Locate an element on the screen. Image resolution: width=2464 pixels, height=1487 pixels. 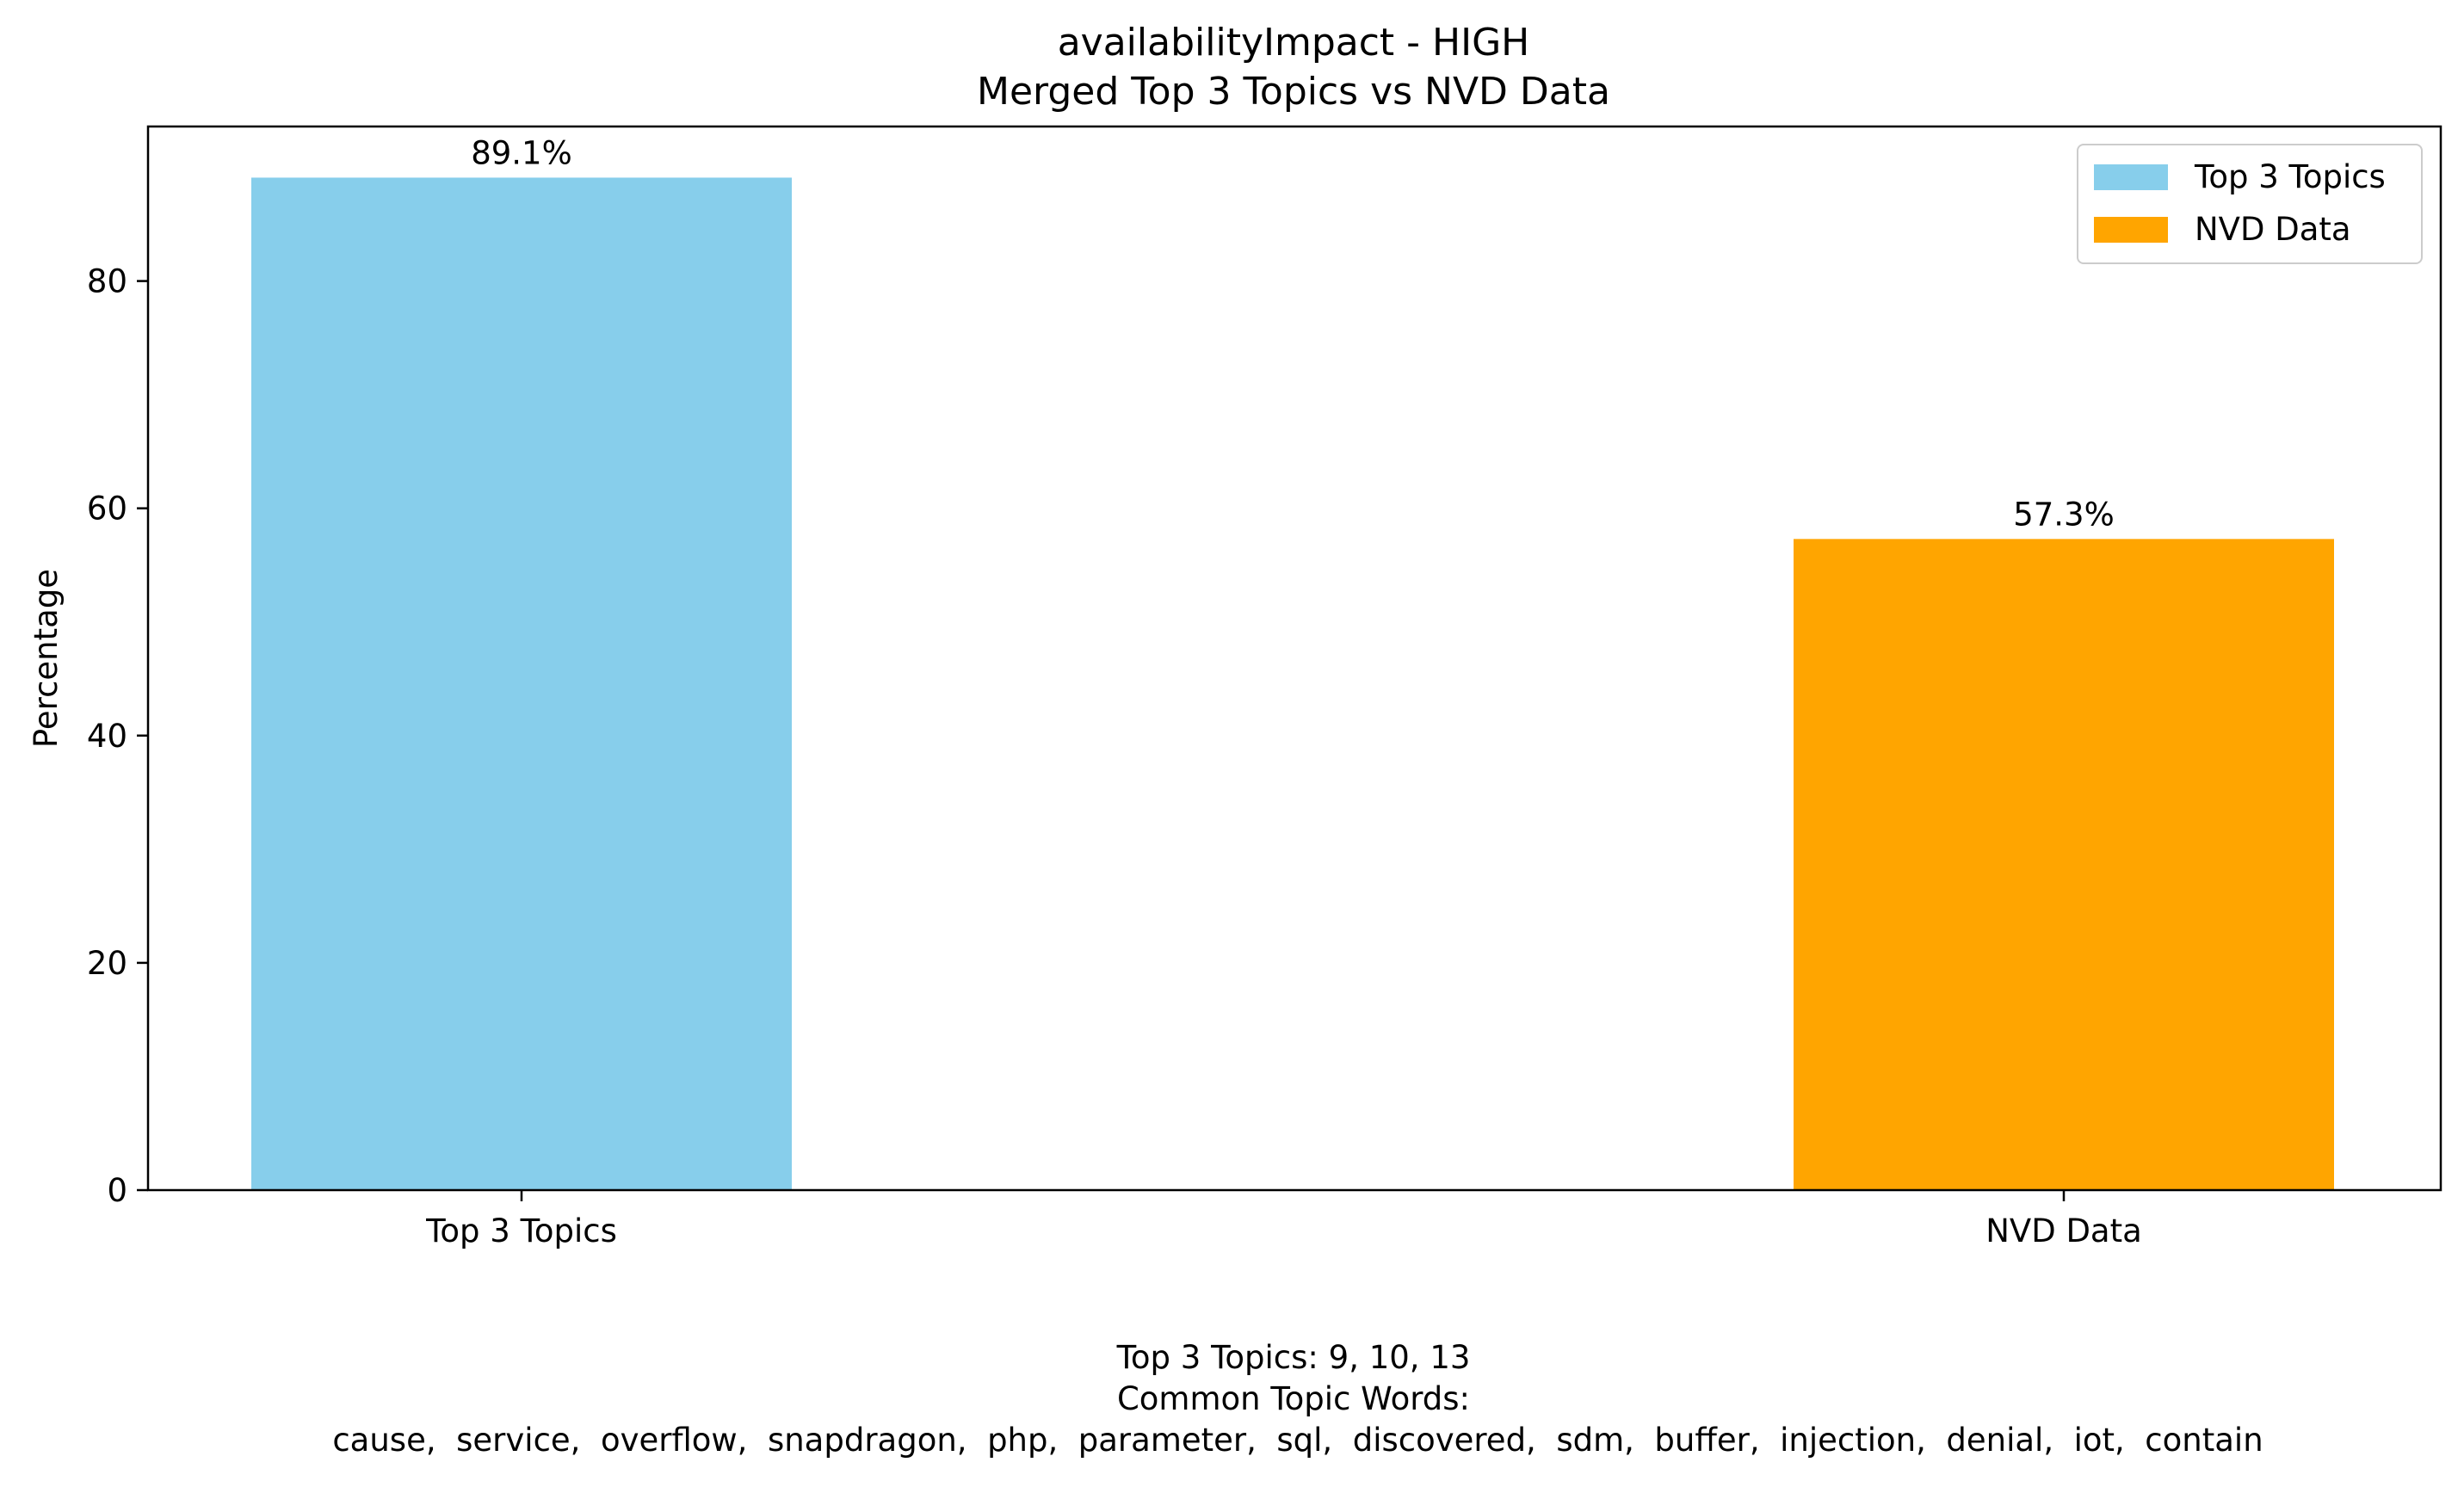
x-axis-ticks: Top 3 Topics NVD Data is located at coordinates (1283, 1219).